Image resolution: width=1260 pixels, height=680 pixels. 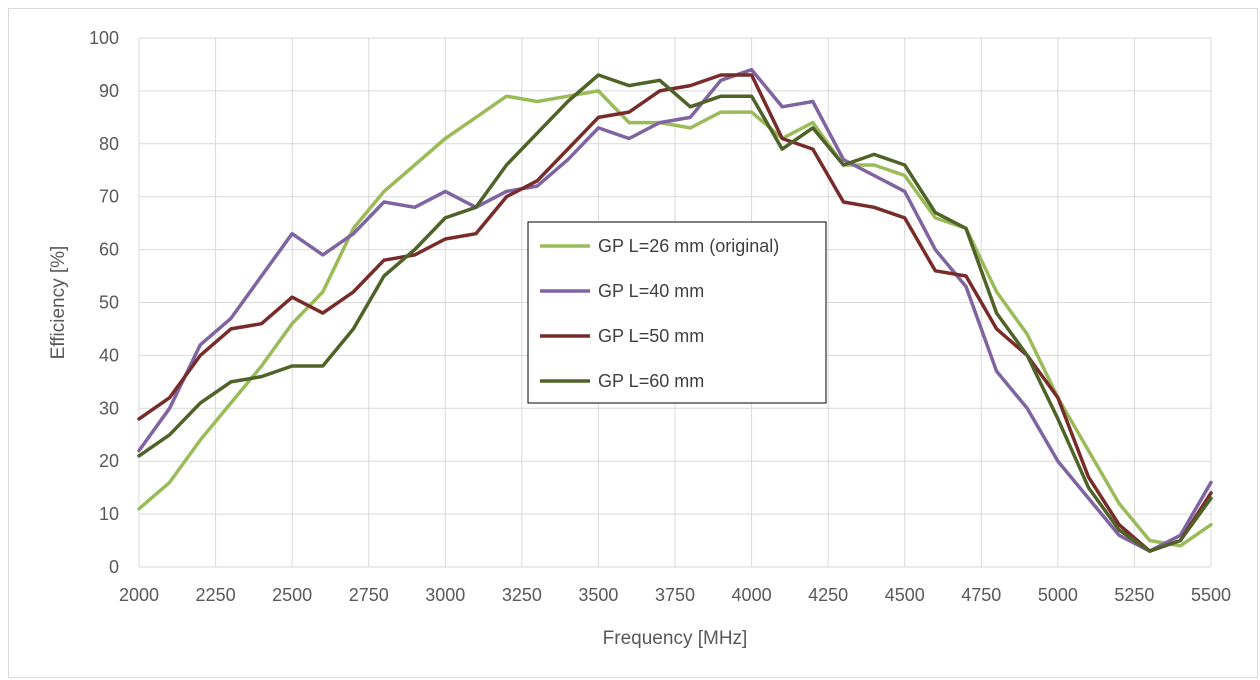 I want to click on y-tick-label: 20, so click(x=109, y=461).